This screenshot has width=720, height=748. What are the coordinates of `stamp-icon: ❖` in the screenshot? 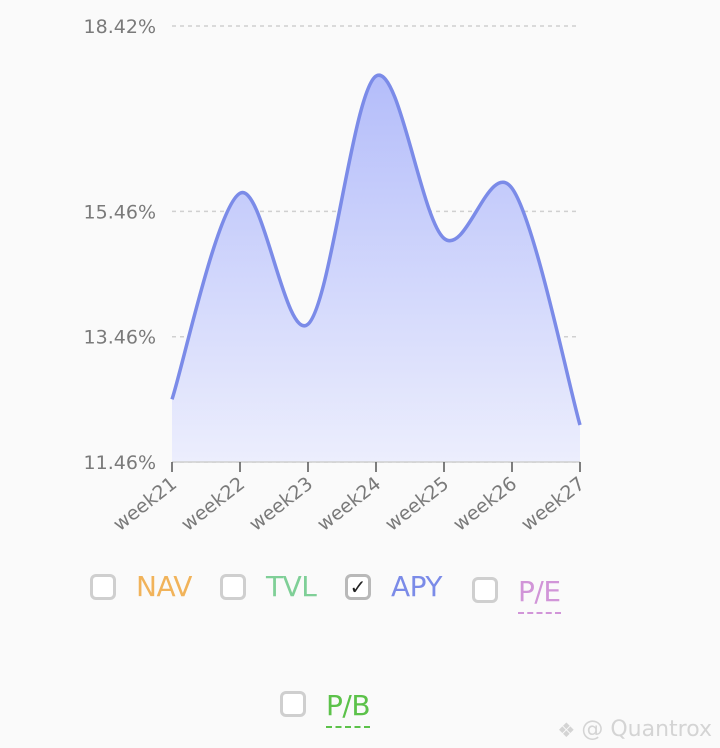 It's located at (566, 729).